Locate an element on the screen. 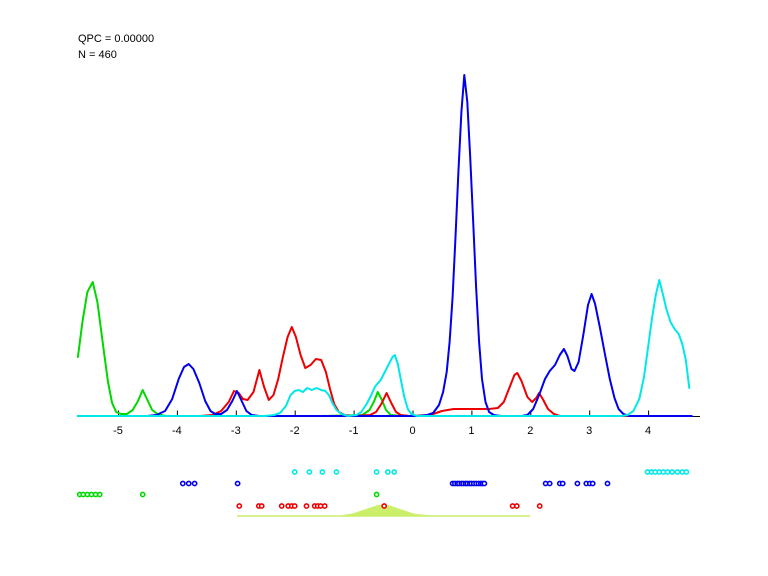 The height and width of the screenshot is (576, 768). x-tick-label: 0 is located at coordinates (412, 431).